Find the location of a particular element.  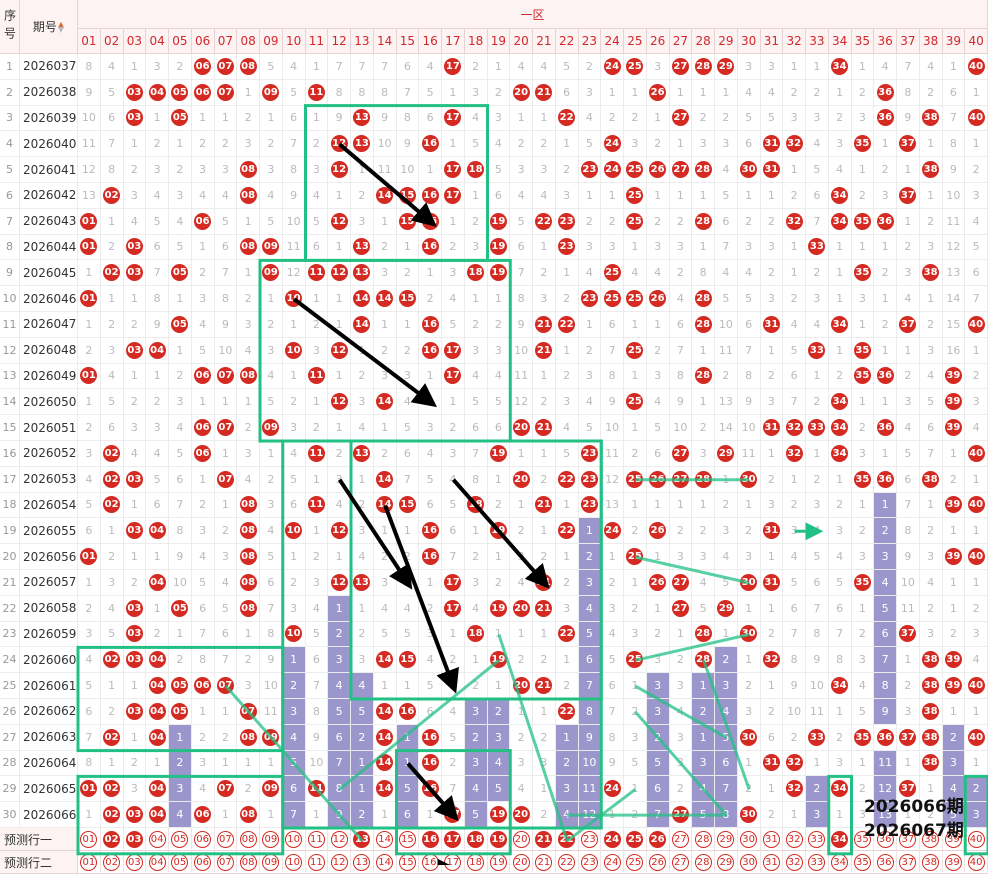

prediction-ball: 06 is located at coordinates (203, 839).